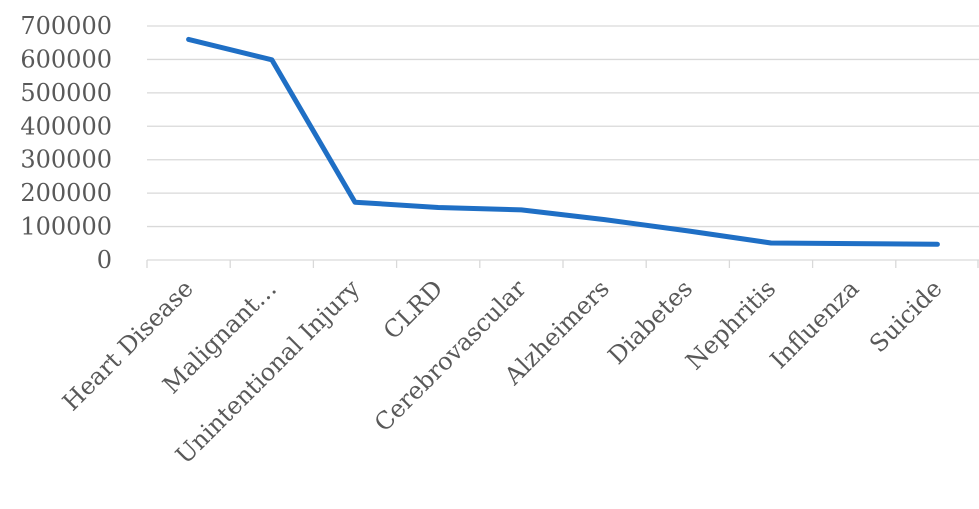  I want to click on y-tick-label: 0, so click(104, 260).